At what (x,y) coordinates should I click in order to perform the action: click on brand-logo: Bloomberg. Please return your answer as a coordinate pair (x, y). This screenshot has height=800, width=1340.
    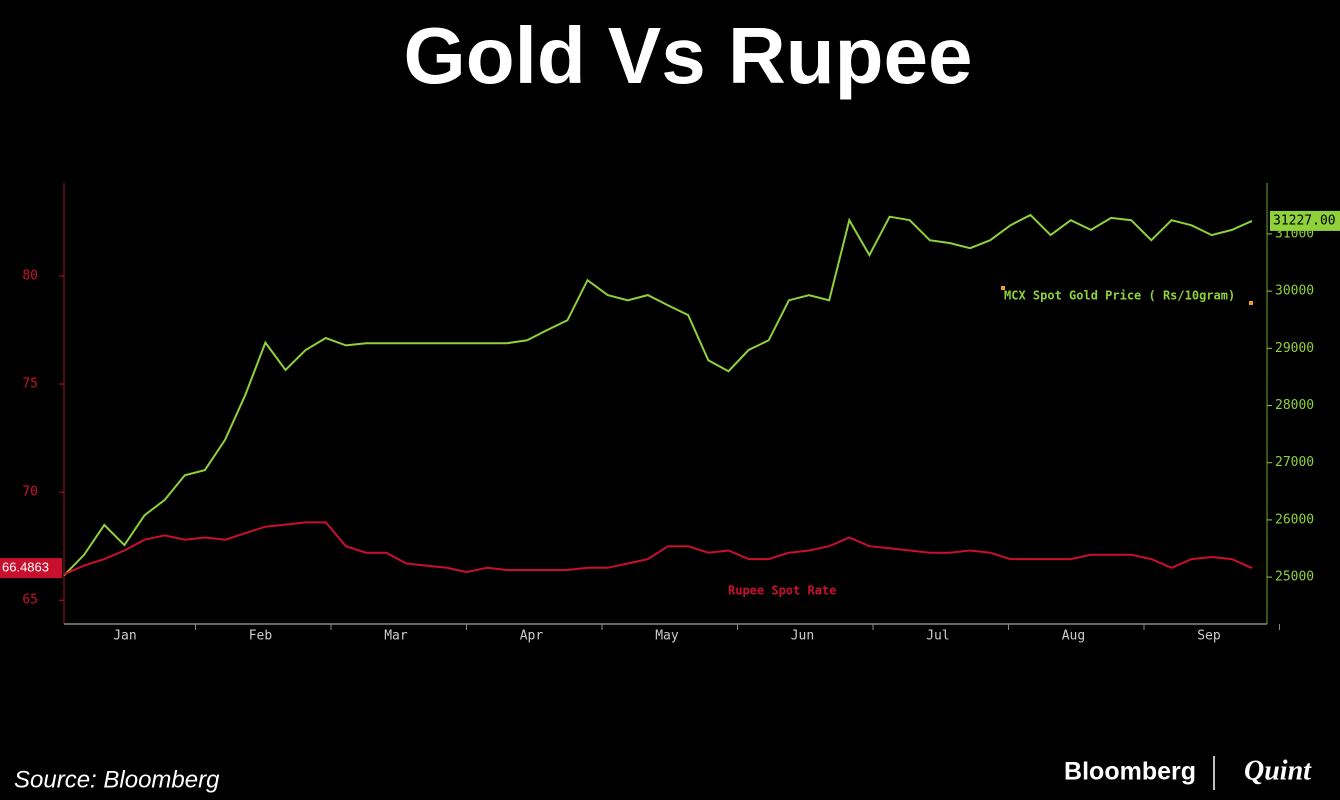
    Looking at the image, I should click on (1130, 772).